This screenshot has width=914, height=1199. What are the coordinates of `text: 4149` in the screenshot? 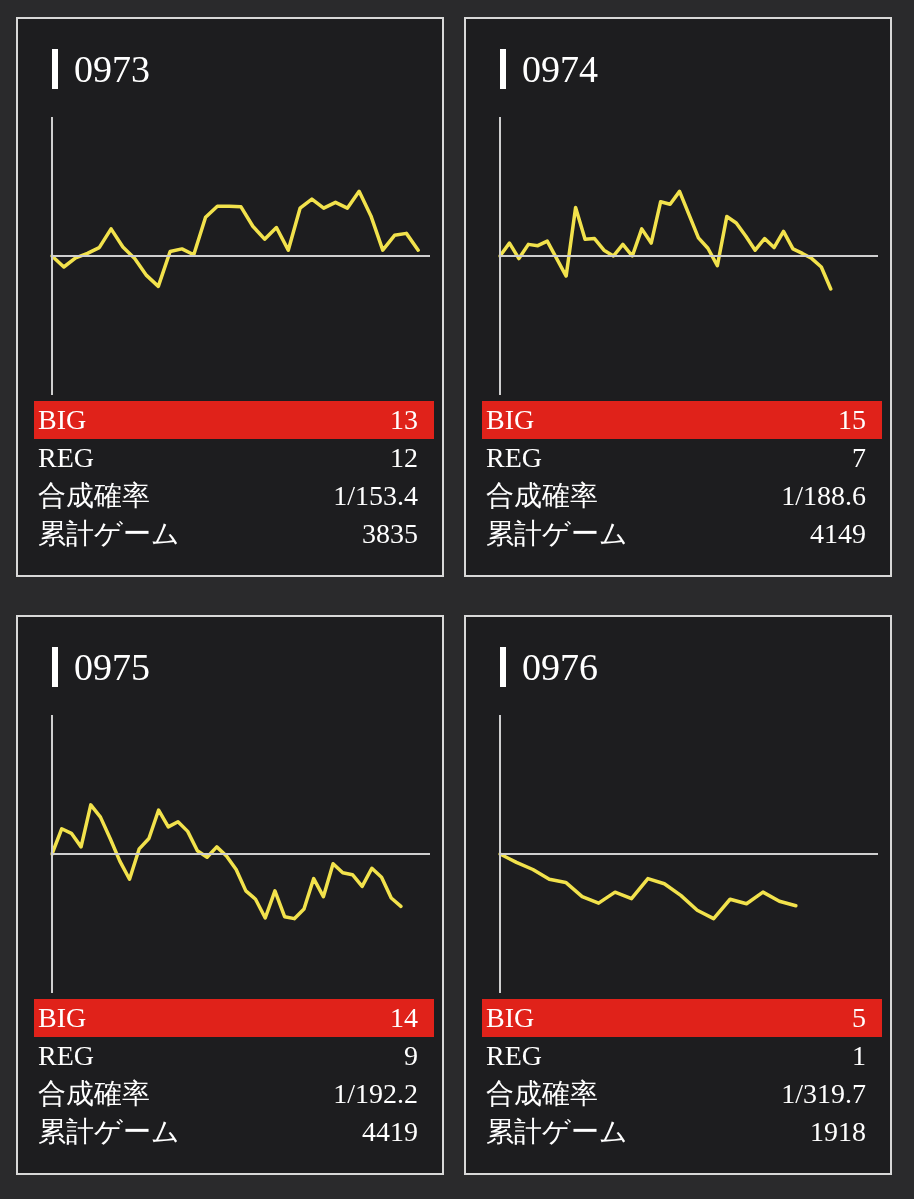 It's located at (838, 534).